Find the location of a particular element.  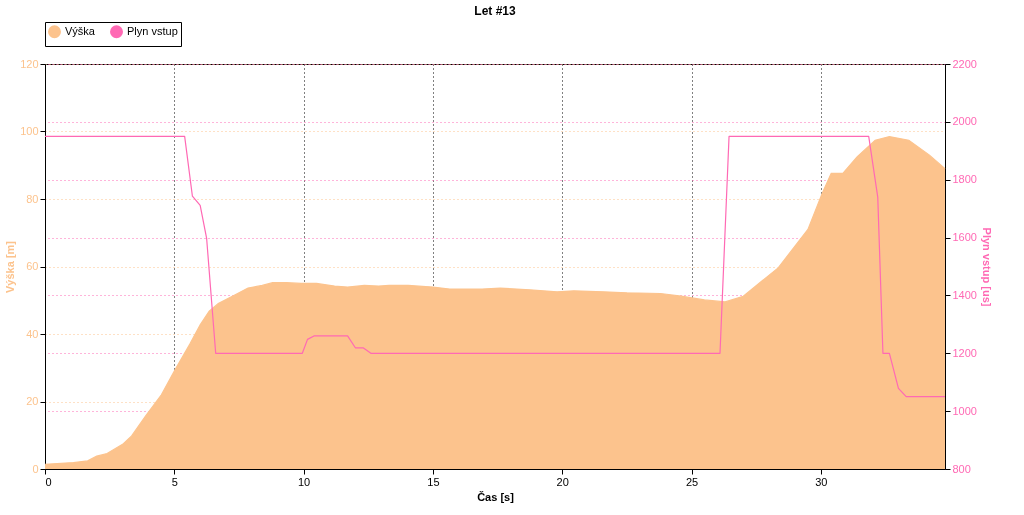

y2-tick-label: 800 is located at coordinates (961, 468).